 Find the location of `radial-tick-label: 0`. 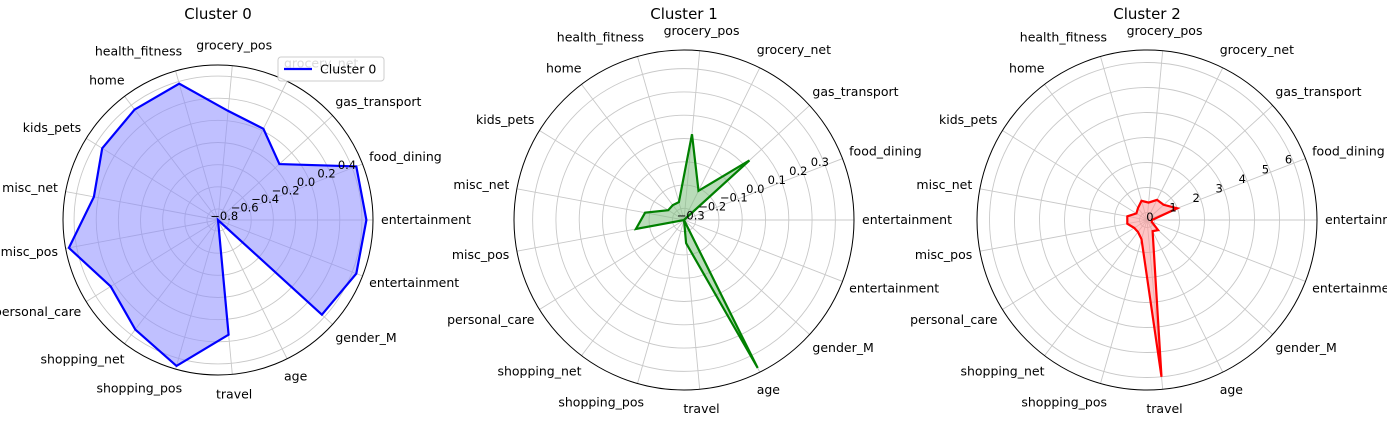

radial-tick-label: 0 is located at coordinates (1149, 217).